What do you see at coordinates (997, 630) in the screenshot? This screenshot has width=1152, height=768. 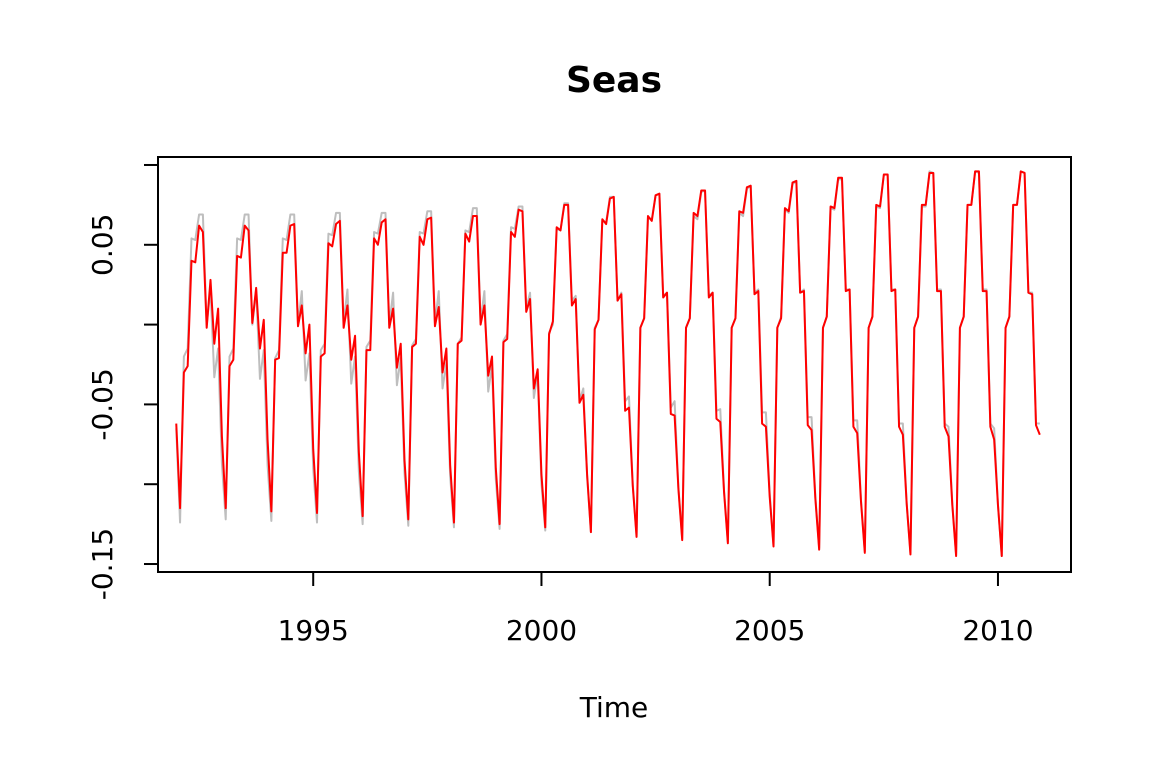 I see `x-tick-label: 2010` at bounding box center [997, 630].